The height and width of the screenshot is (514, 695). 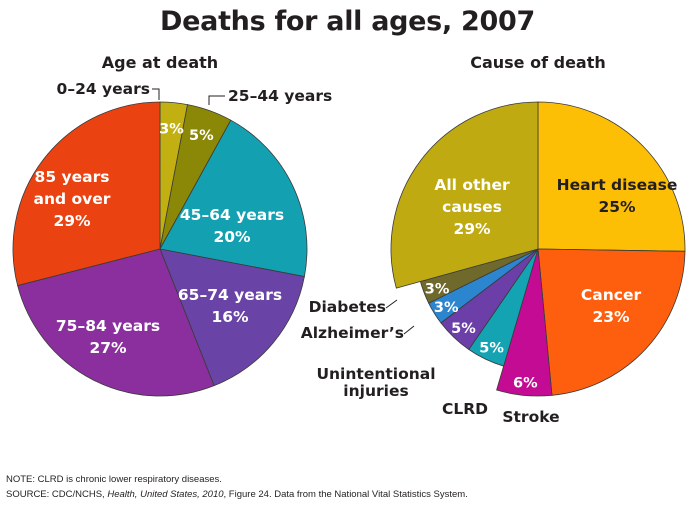 I want to click on chart-main-title: Deaths for all ages, 2007, so click(x=347, y=21).